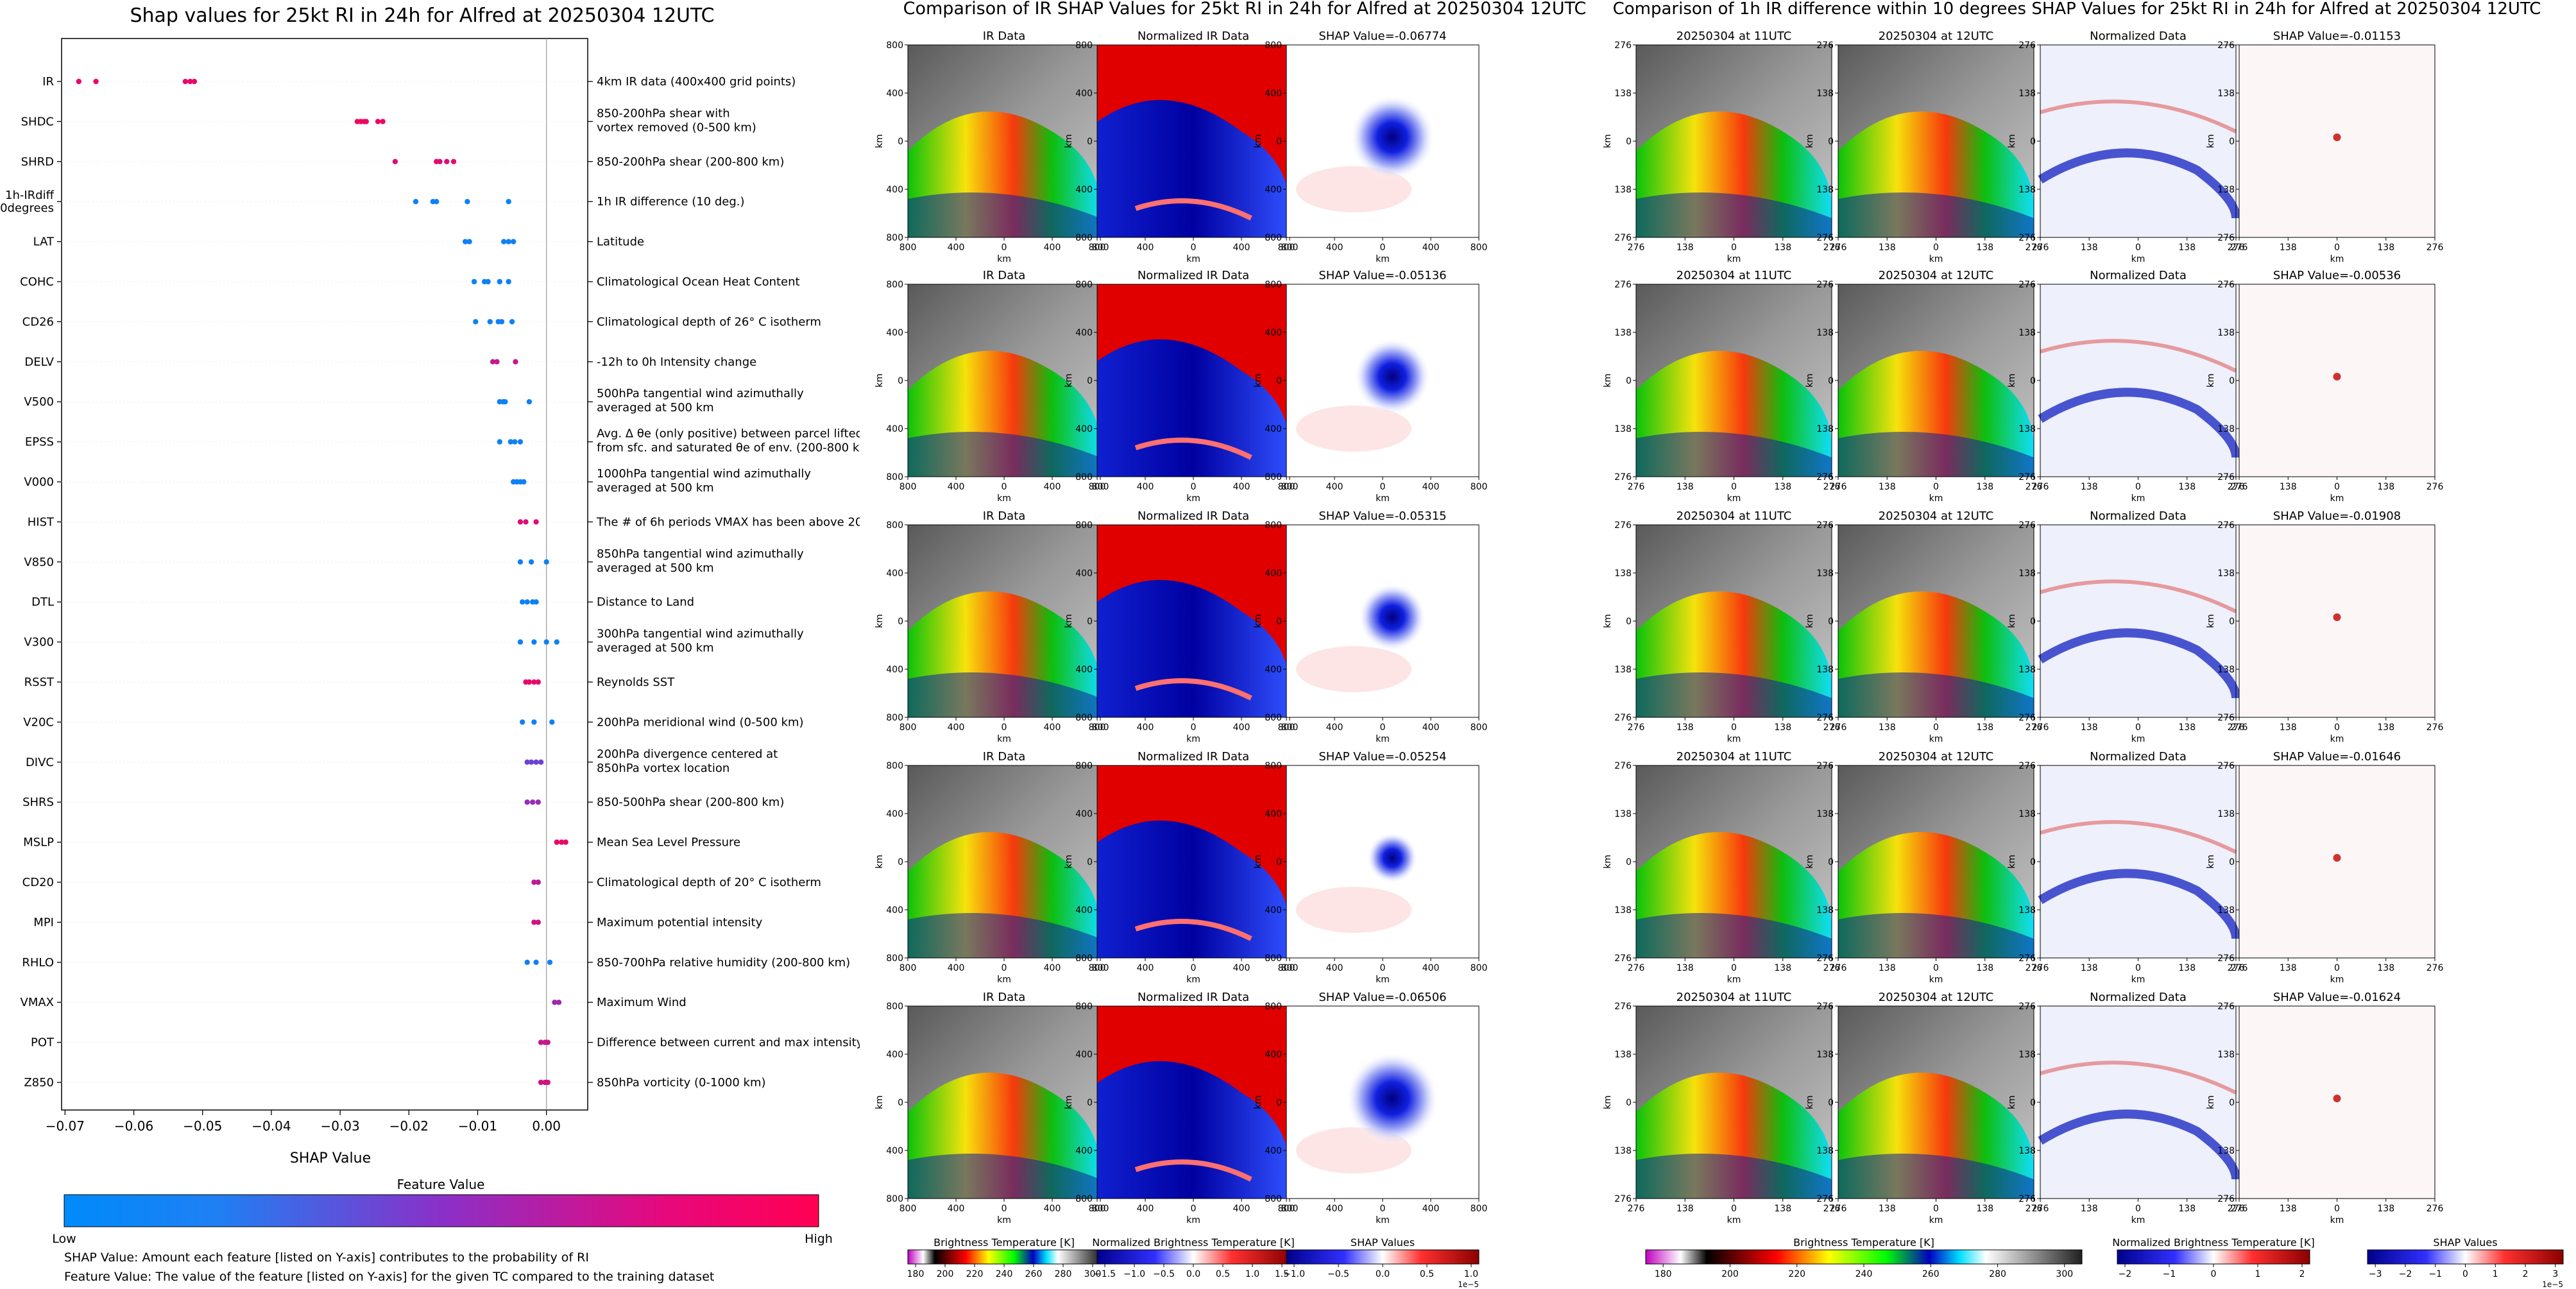 This screenshot has width=2576, height=1289. I want to click on colorbar-tick-label: −1.0, so click(1294, 1274).